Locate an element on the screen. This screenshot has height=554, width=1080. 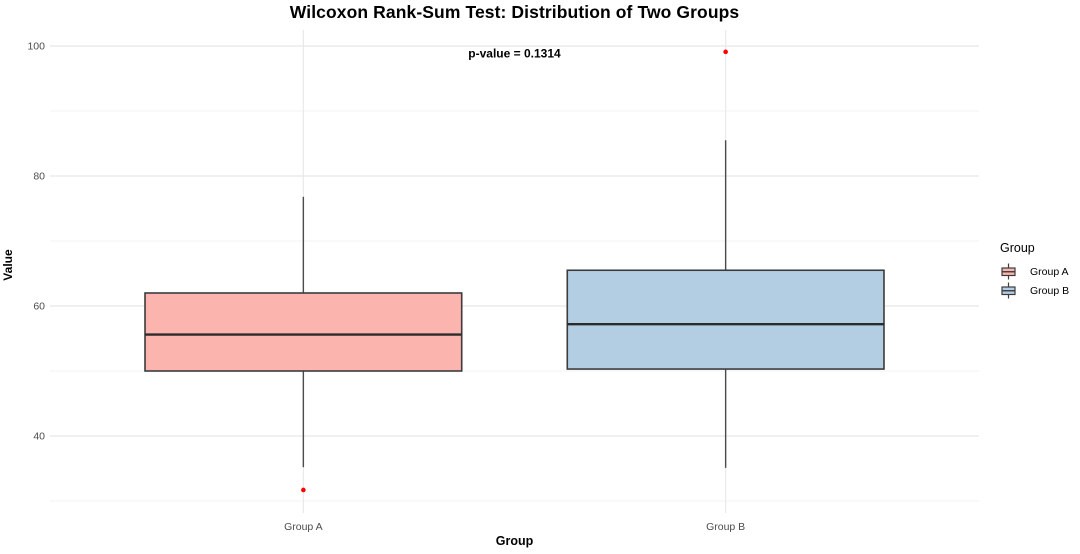
y-tick-label: 100 is located at coordinates (36, 47).